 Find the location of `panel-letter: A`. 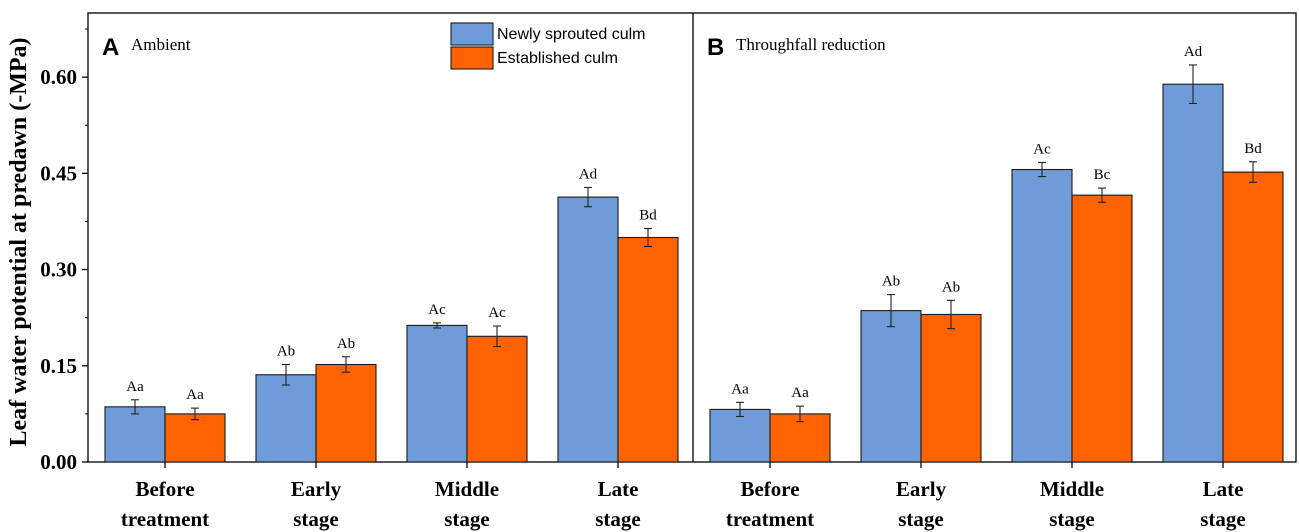

panel-letter: A is located at coordinates (110, 47).